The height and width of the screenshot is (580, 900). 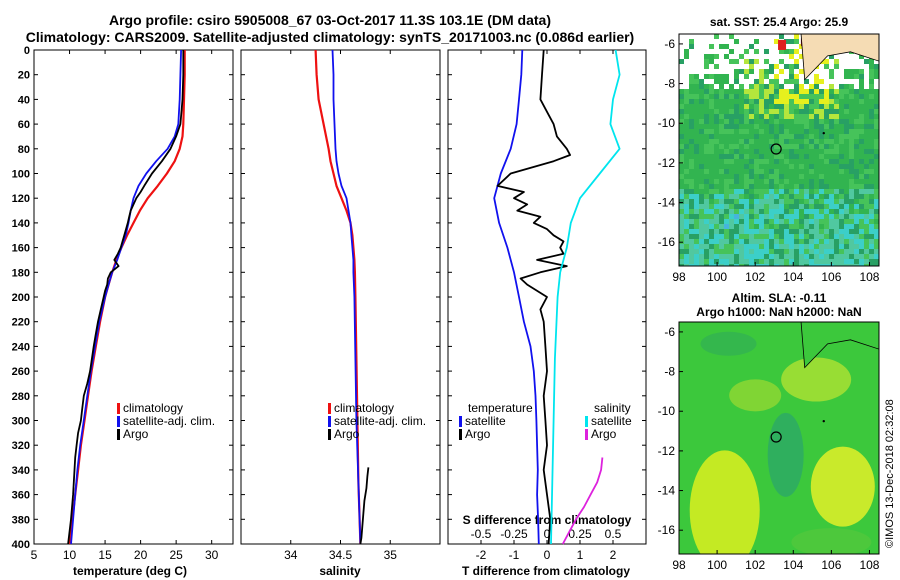 What do you see at coordinates (667, 411) in the screenshot?
I see `sla-map-y-tick-label: -10` at bounding box center [667, 411].